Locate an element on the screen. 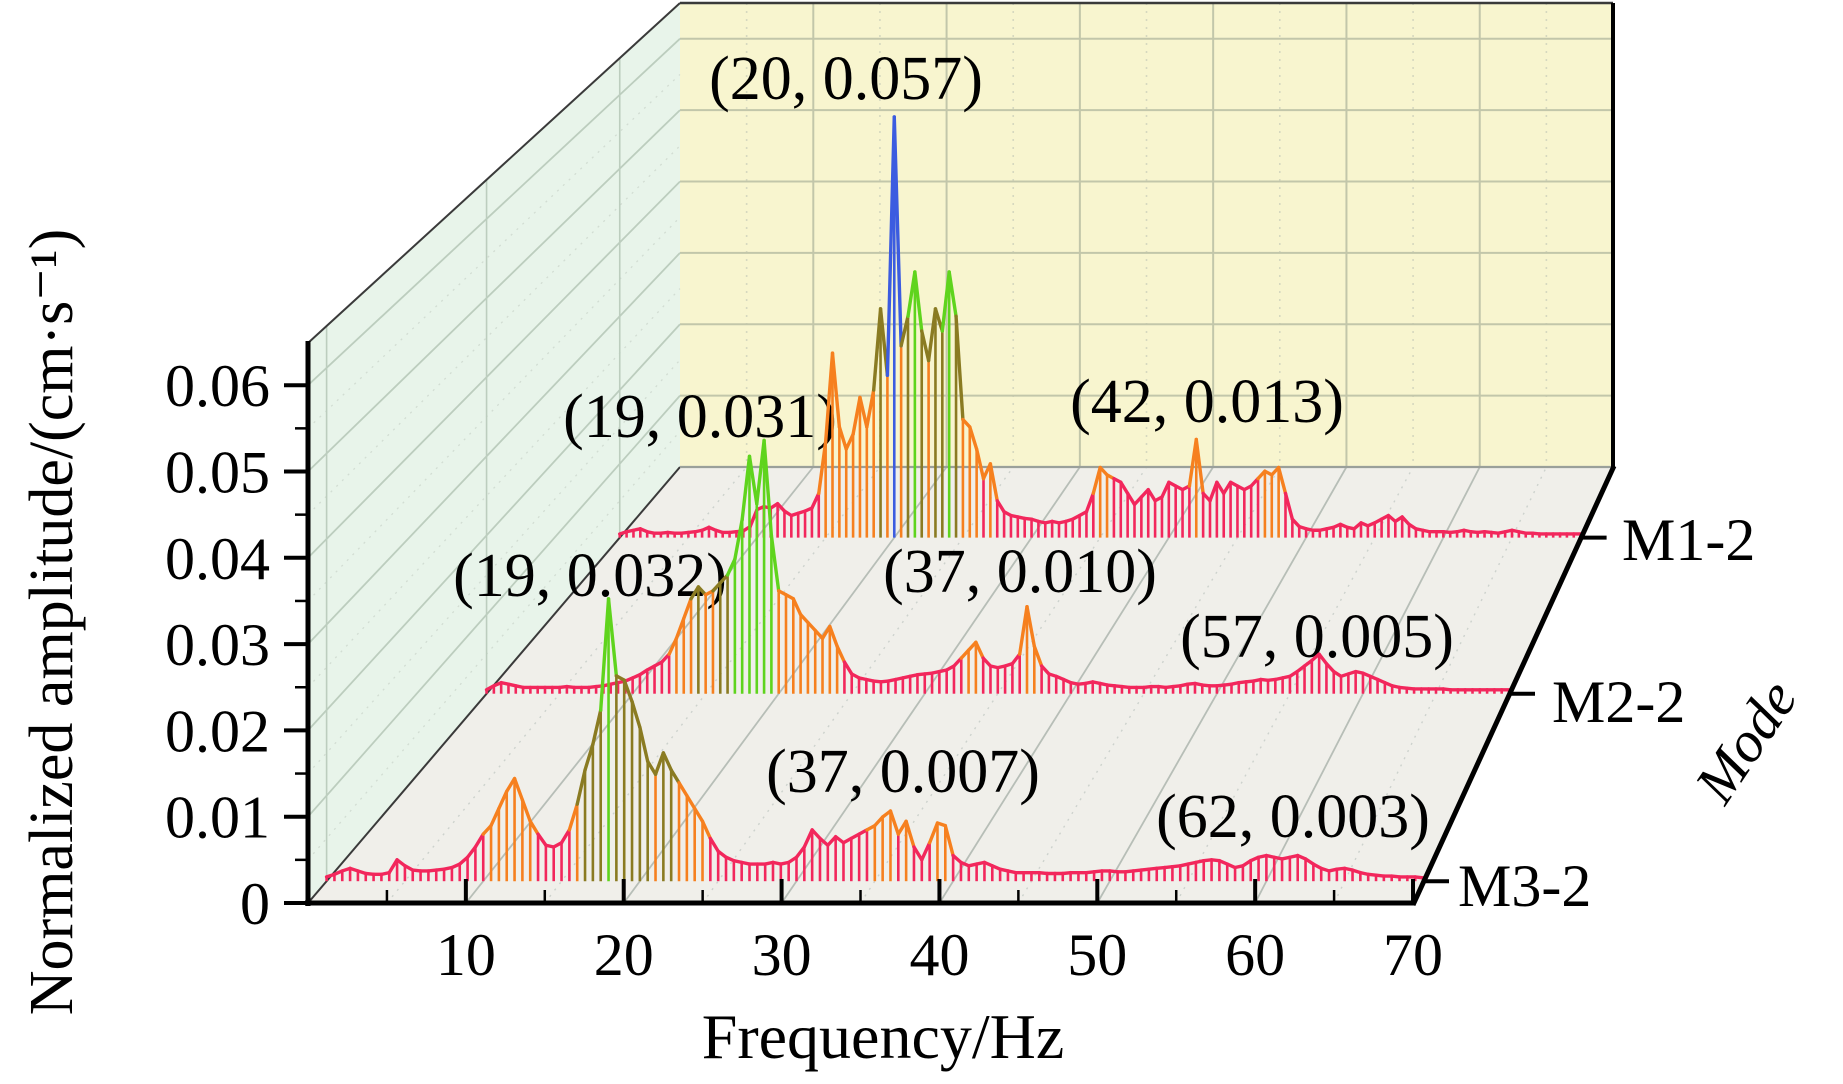 The width and height of the screenshot is (1843, 1084). x-axis-title: Frequency/Hz is located at coordinates (883, 1036).